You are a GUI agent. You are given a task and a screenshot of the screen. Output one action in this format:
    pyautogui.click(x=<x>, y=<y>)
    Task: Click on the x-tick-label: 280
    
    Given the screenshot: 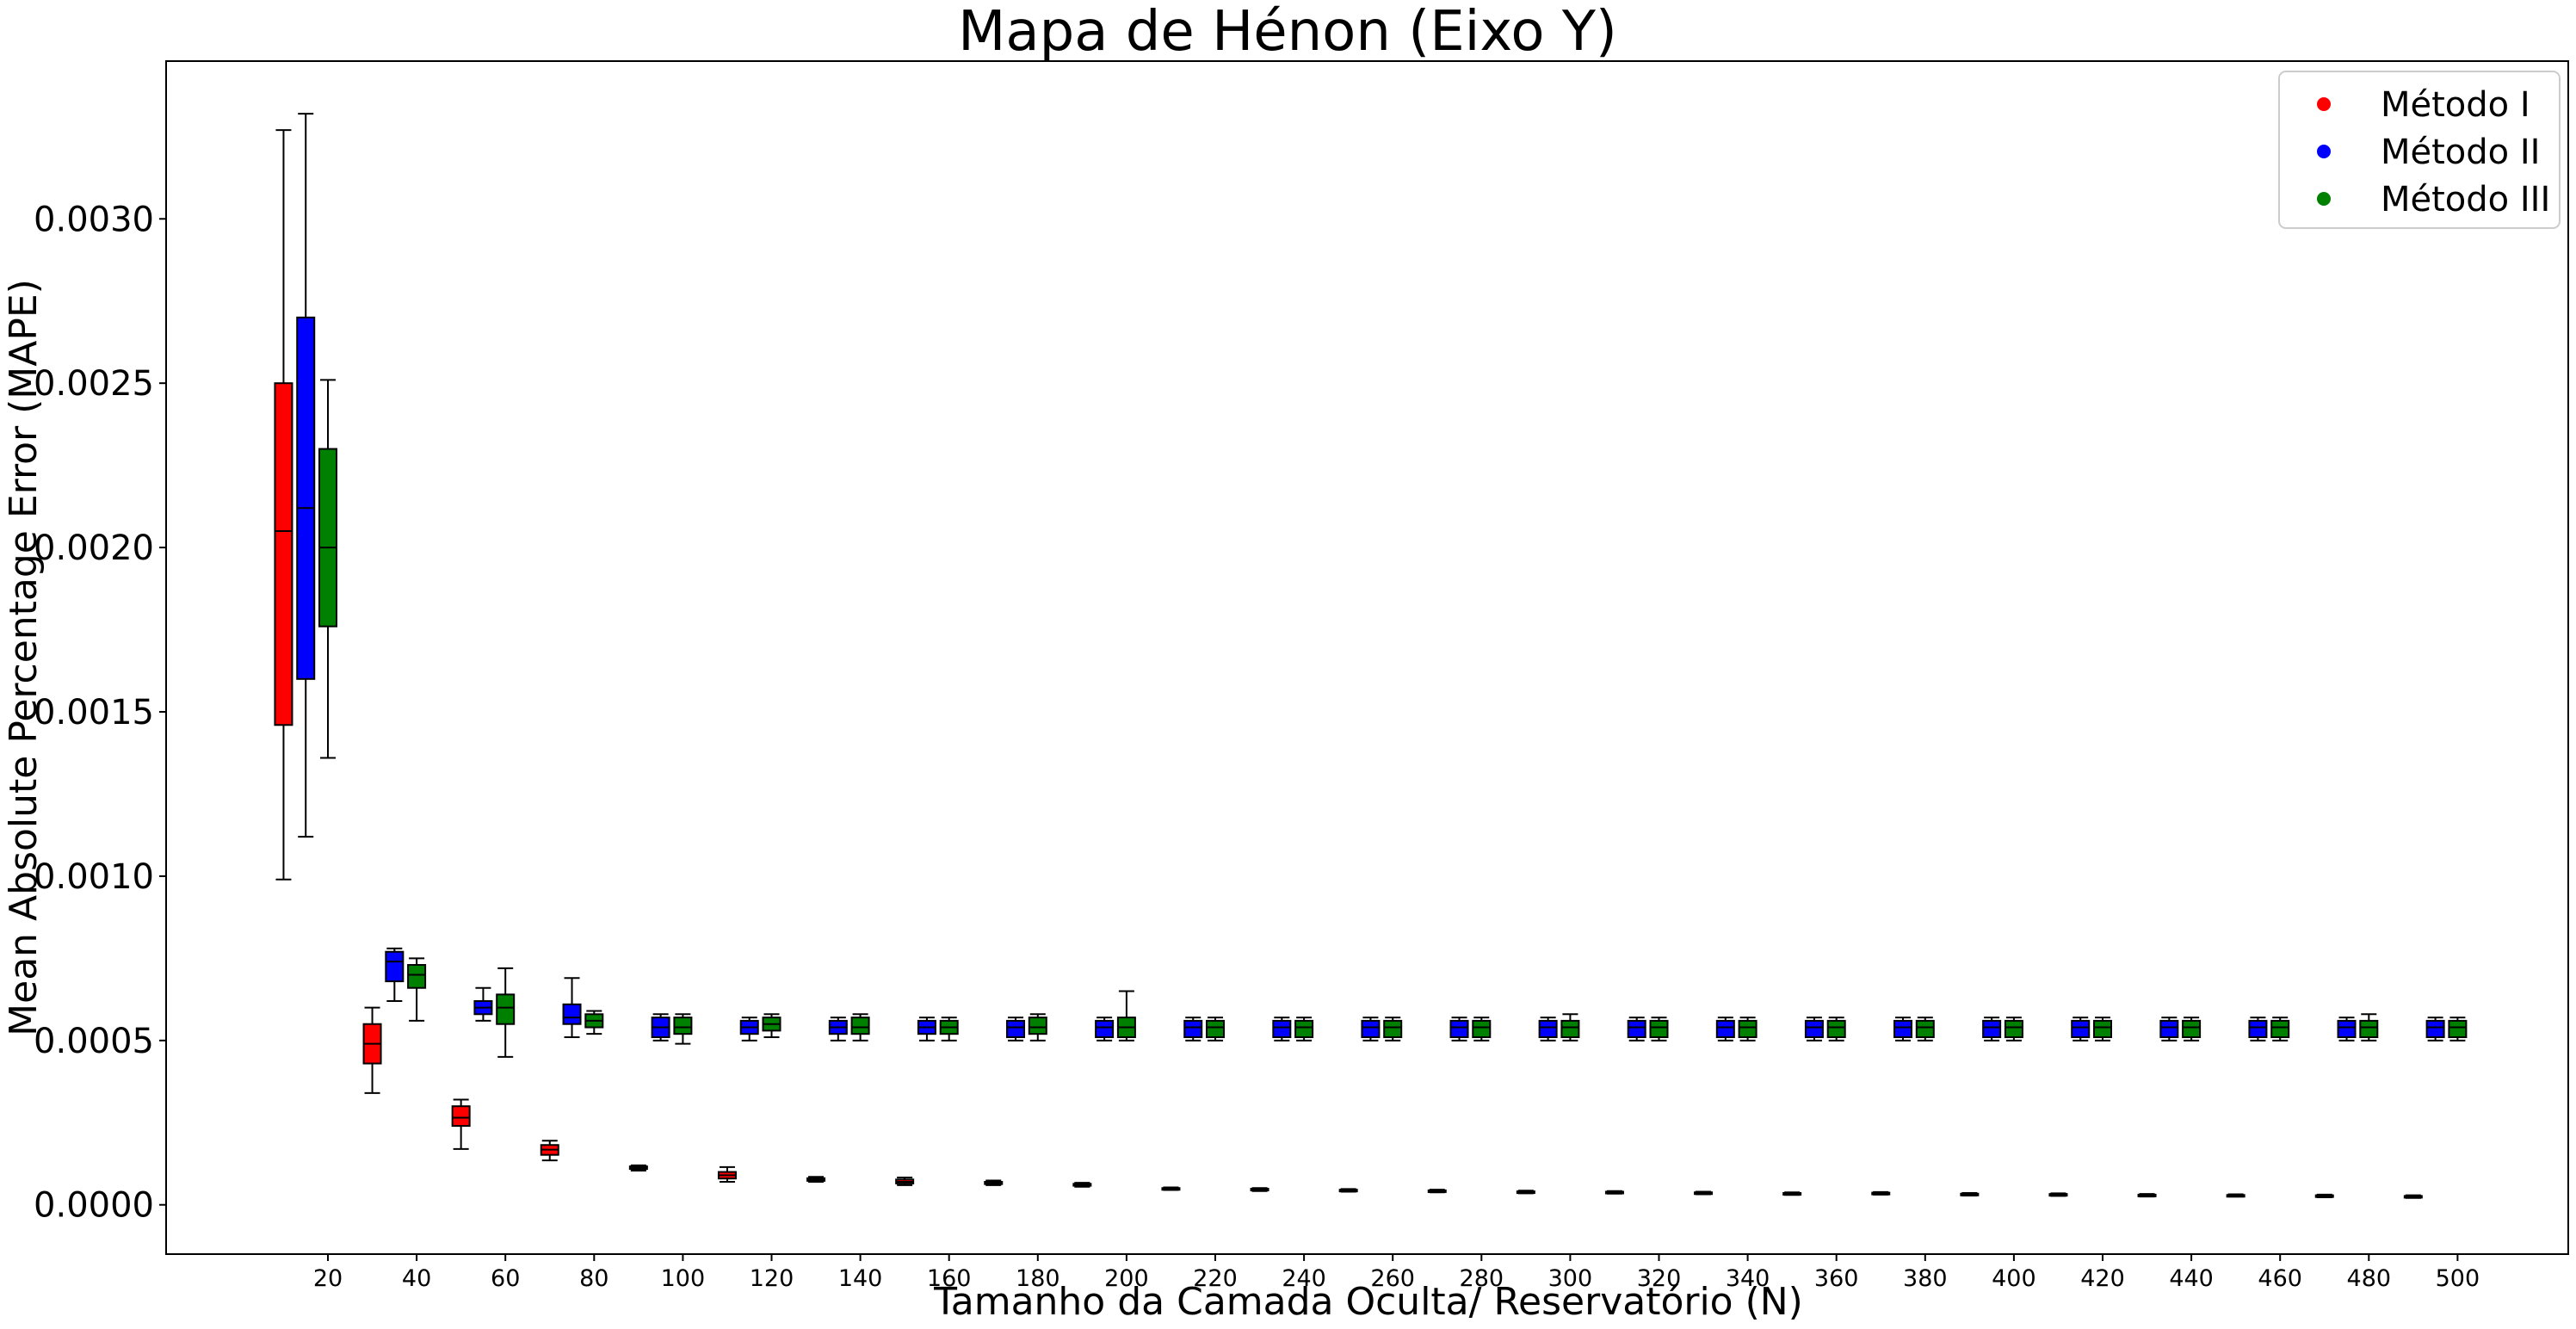 What is the action you would take?
    pyautogui.click(x=1482, y=1278)
    